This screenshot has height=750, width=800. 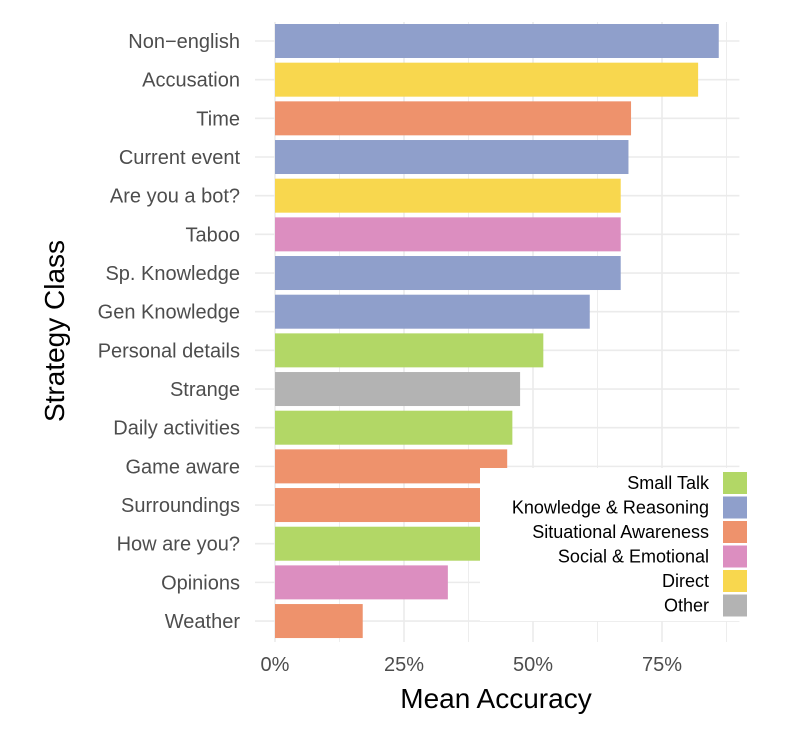 I want to click on y-tick-label: Strange, so click(x=205, y=390).